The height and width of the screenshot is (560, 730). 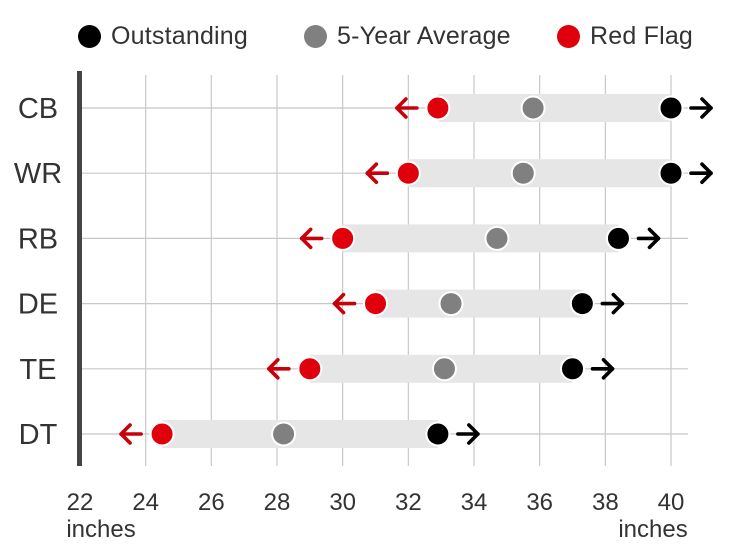 What do you see at coordinates (701, 173) in the screenshot?
I see `outstanding-arrow-wr` at bounding box center [701, 173].